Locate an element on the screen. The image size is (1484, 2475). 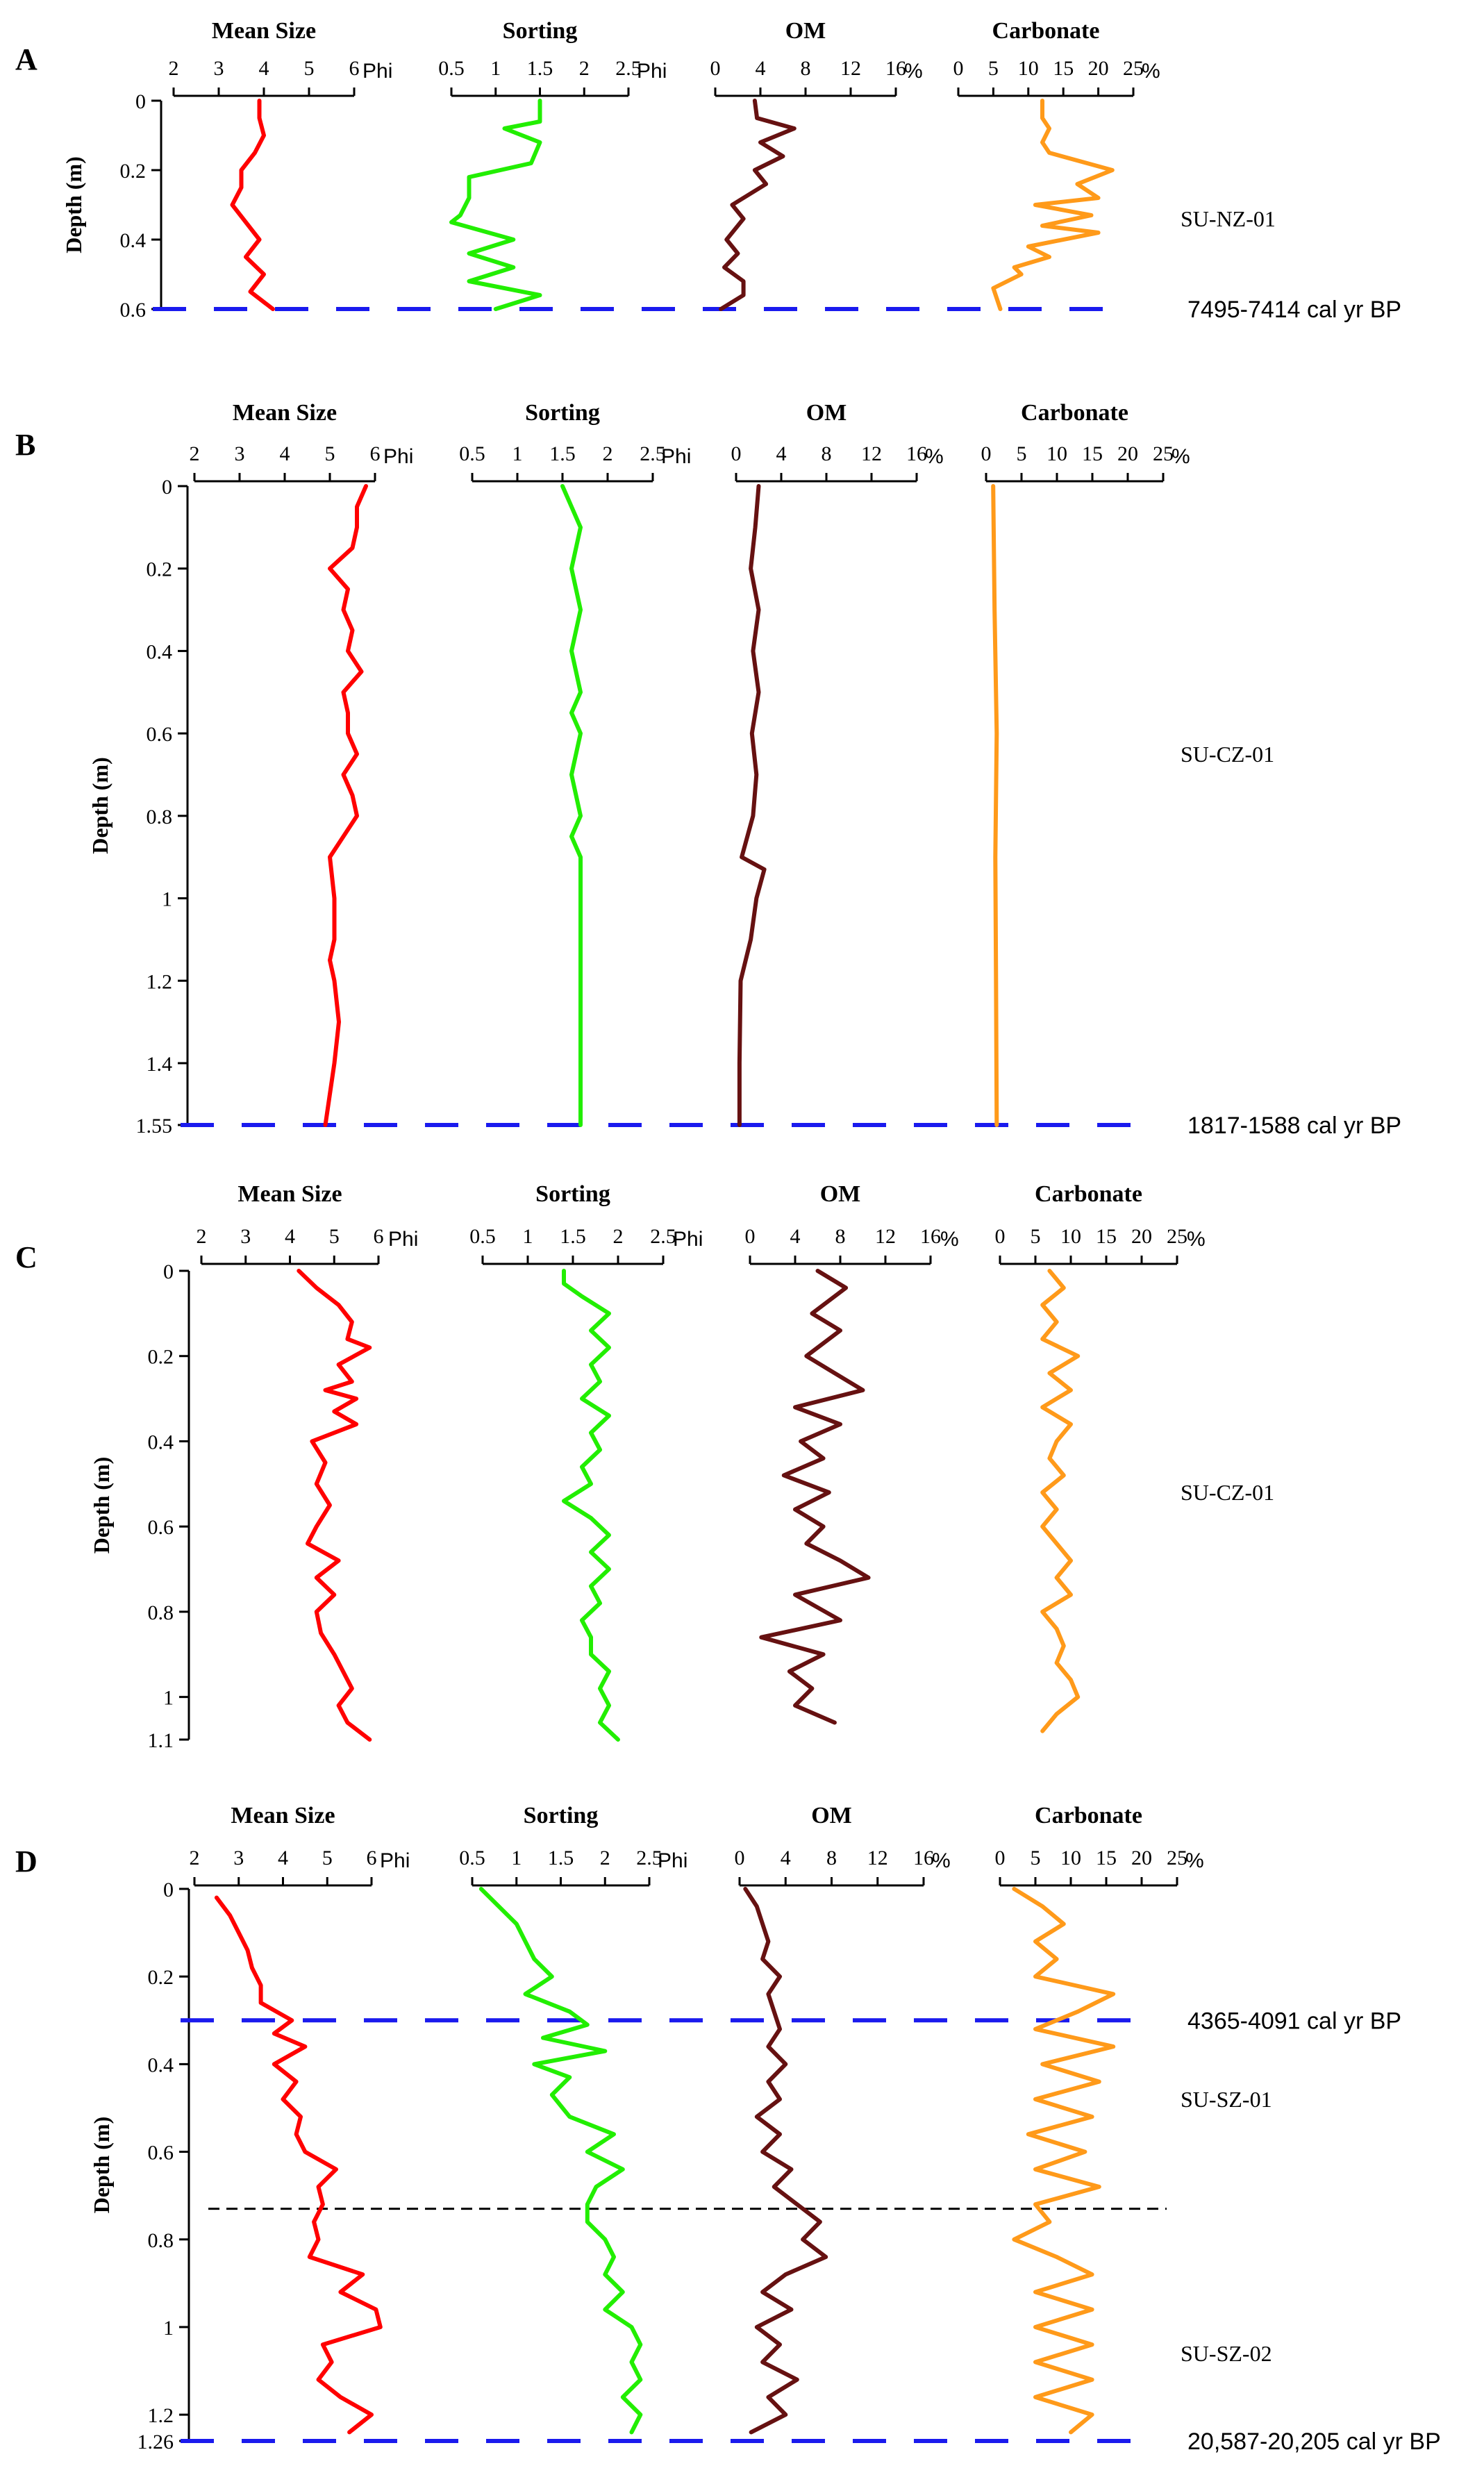
depth-tick-label: 0.4 is located at coordinates (133, 240).